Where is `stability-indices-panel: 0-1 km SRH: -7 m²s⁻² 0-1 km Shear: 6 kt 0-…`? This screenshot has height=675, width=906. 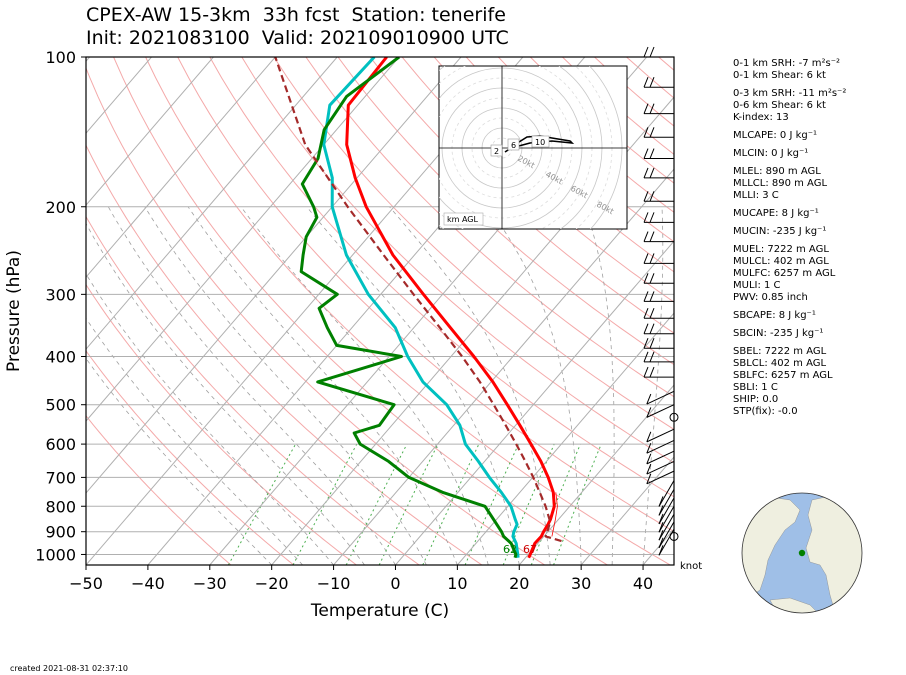 stability-indices-panel: 0-1 km SRH: -7 m²s⁻² 0-1 km Shear: 6 kt 0-… is located at coordinates (789, 238).